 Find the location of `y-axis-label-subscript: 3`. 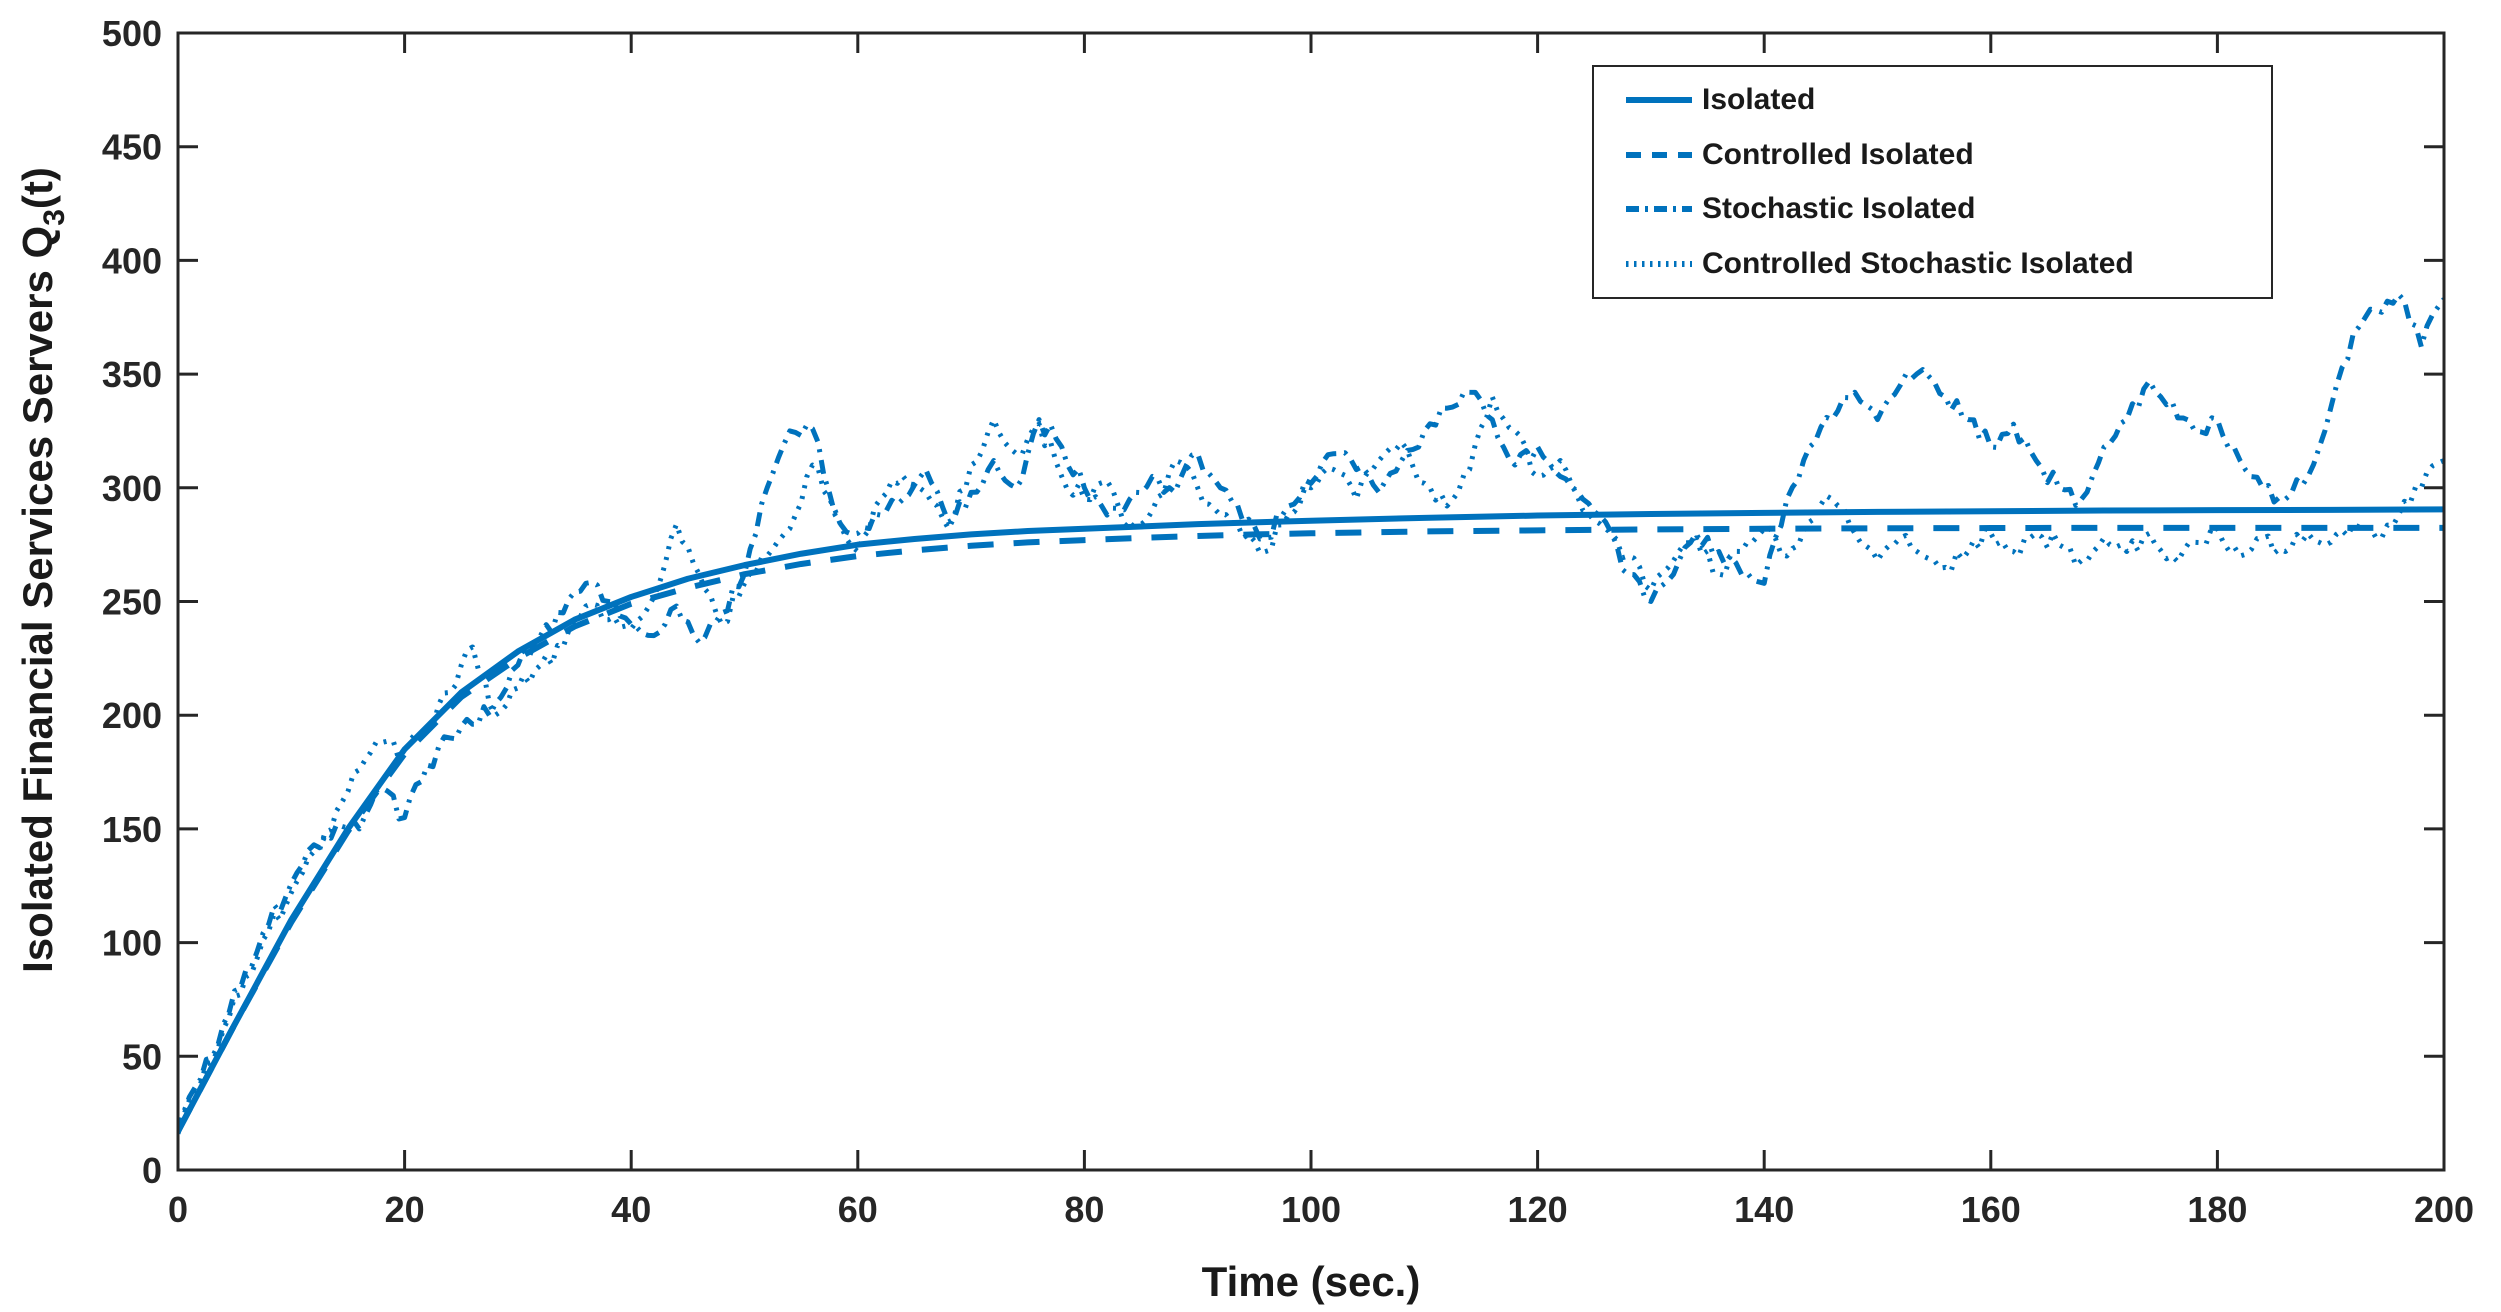

y-axis-label-subscript: 3 is located at coordinates (54, 217).